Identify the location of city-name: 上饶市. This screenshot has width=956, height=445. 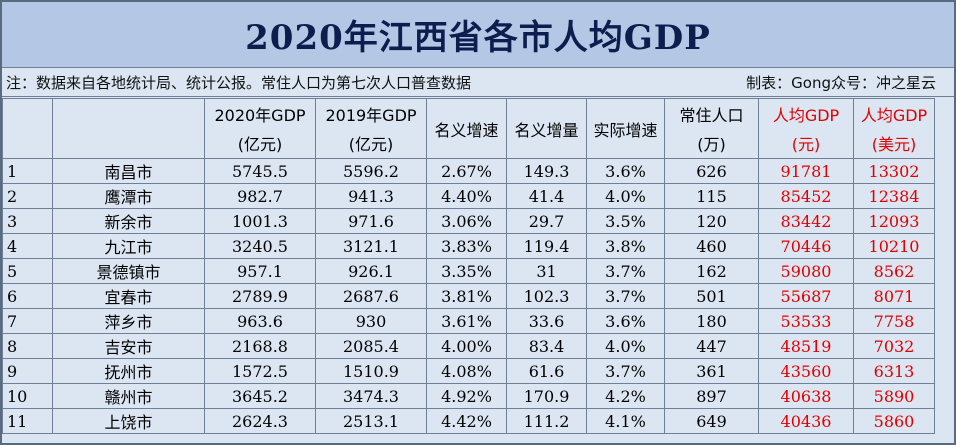
(128, 421).